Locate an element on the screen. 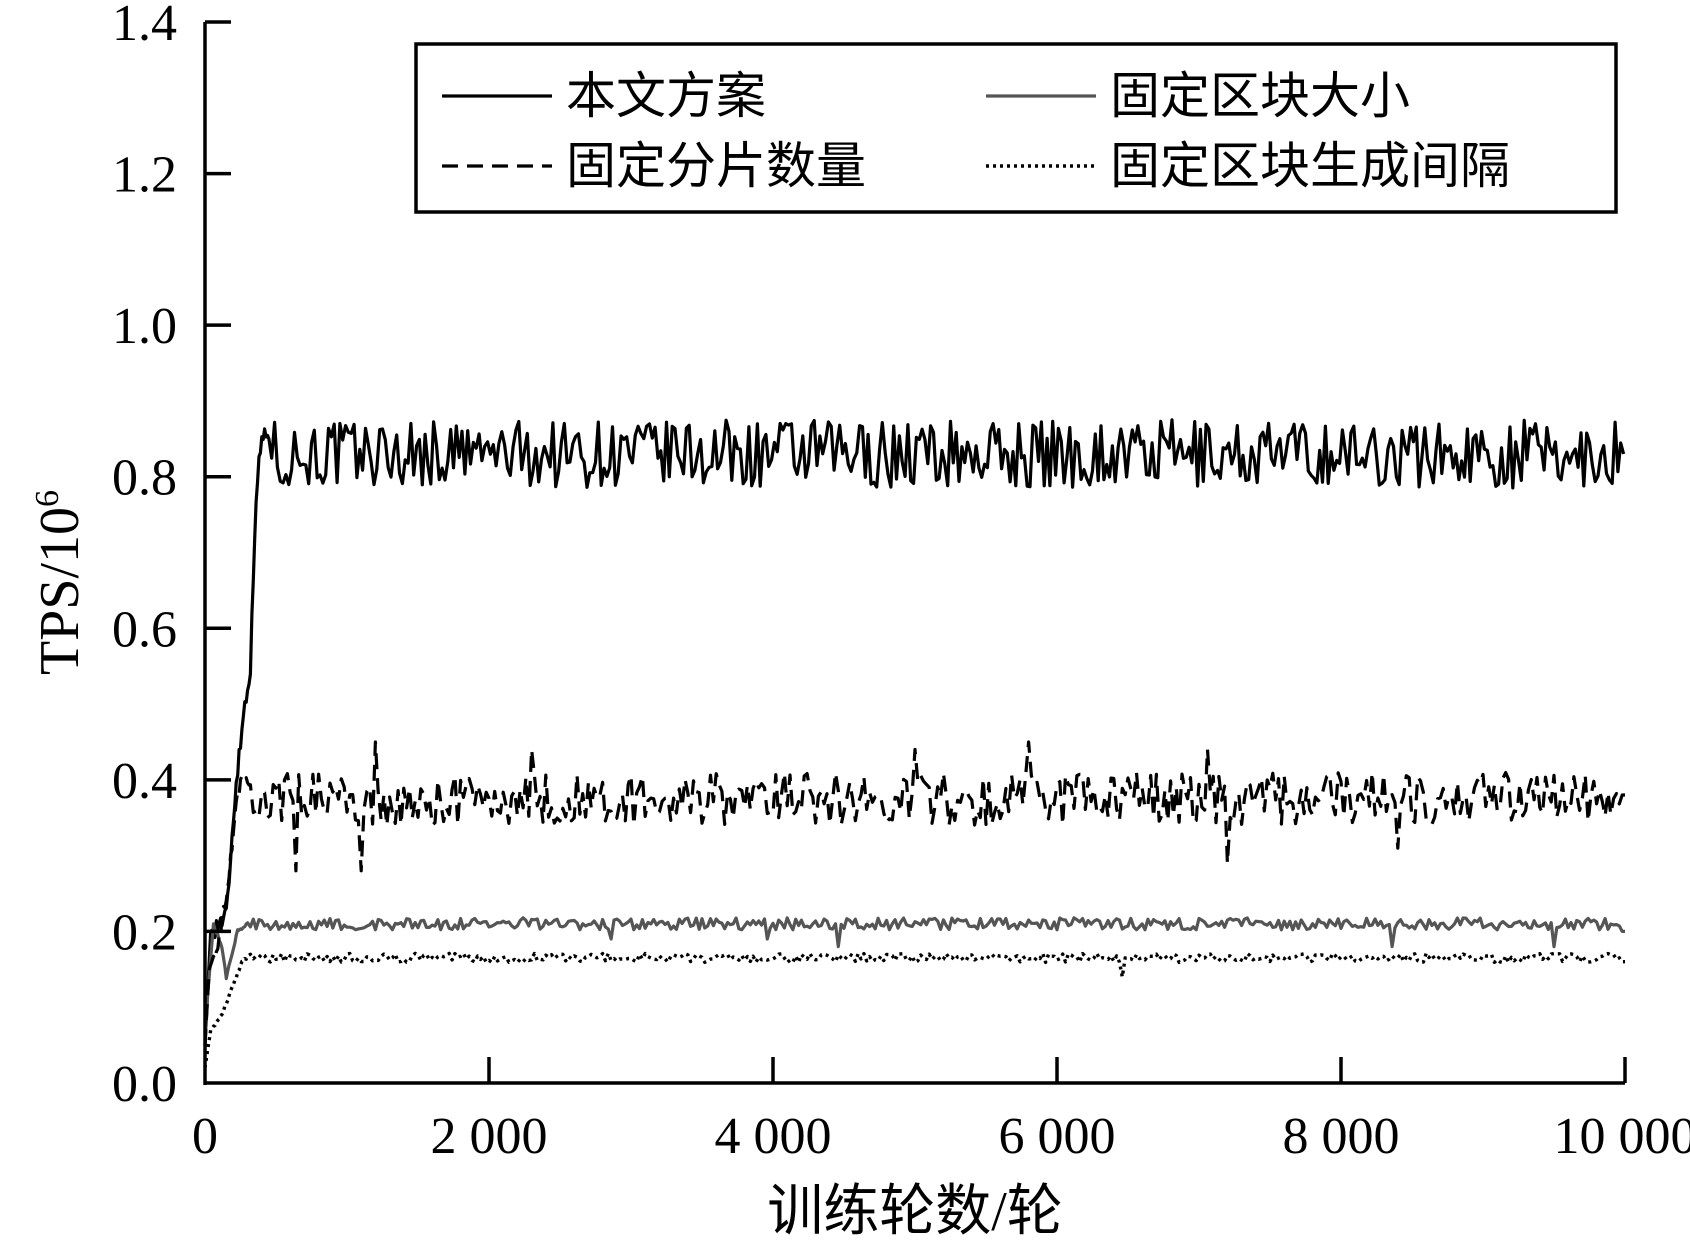 This screenshot has width=1690, height=1251. x-tick-label: 4 000 is located at coordinates (773, 1136).